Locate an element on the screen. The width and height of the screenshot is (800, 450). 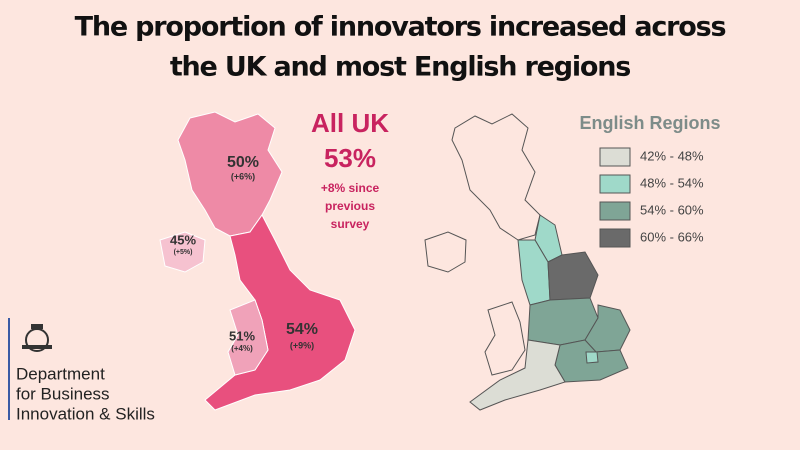
nation-change: (+9%) is located at coordinates (302, 345).